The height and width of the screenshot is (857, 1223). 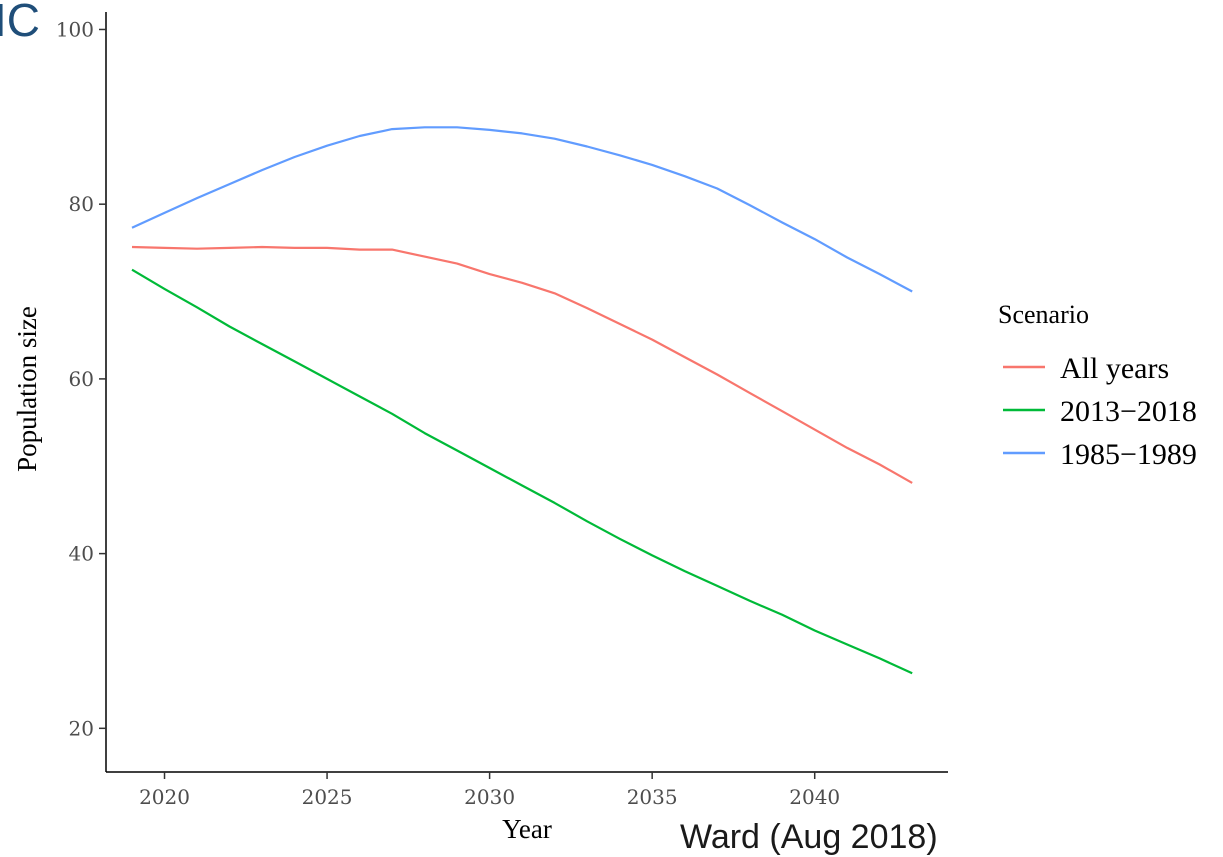 I want to click on y-tick-label: 80, so click(x=81, y=204).